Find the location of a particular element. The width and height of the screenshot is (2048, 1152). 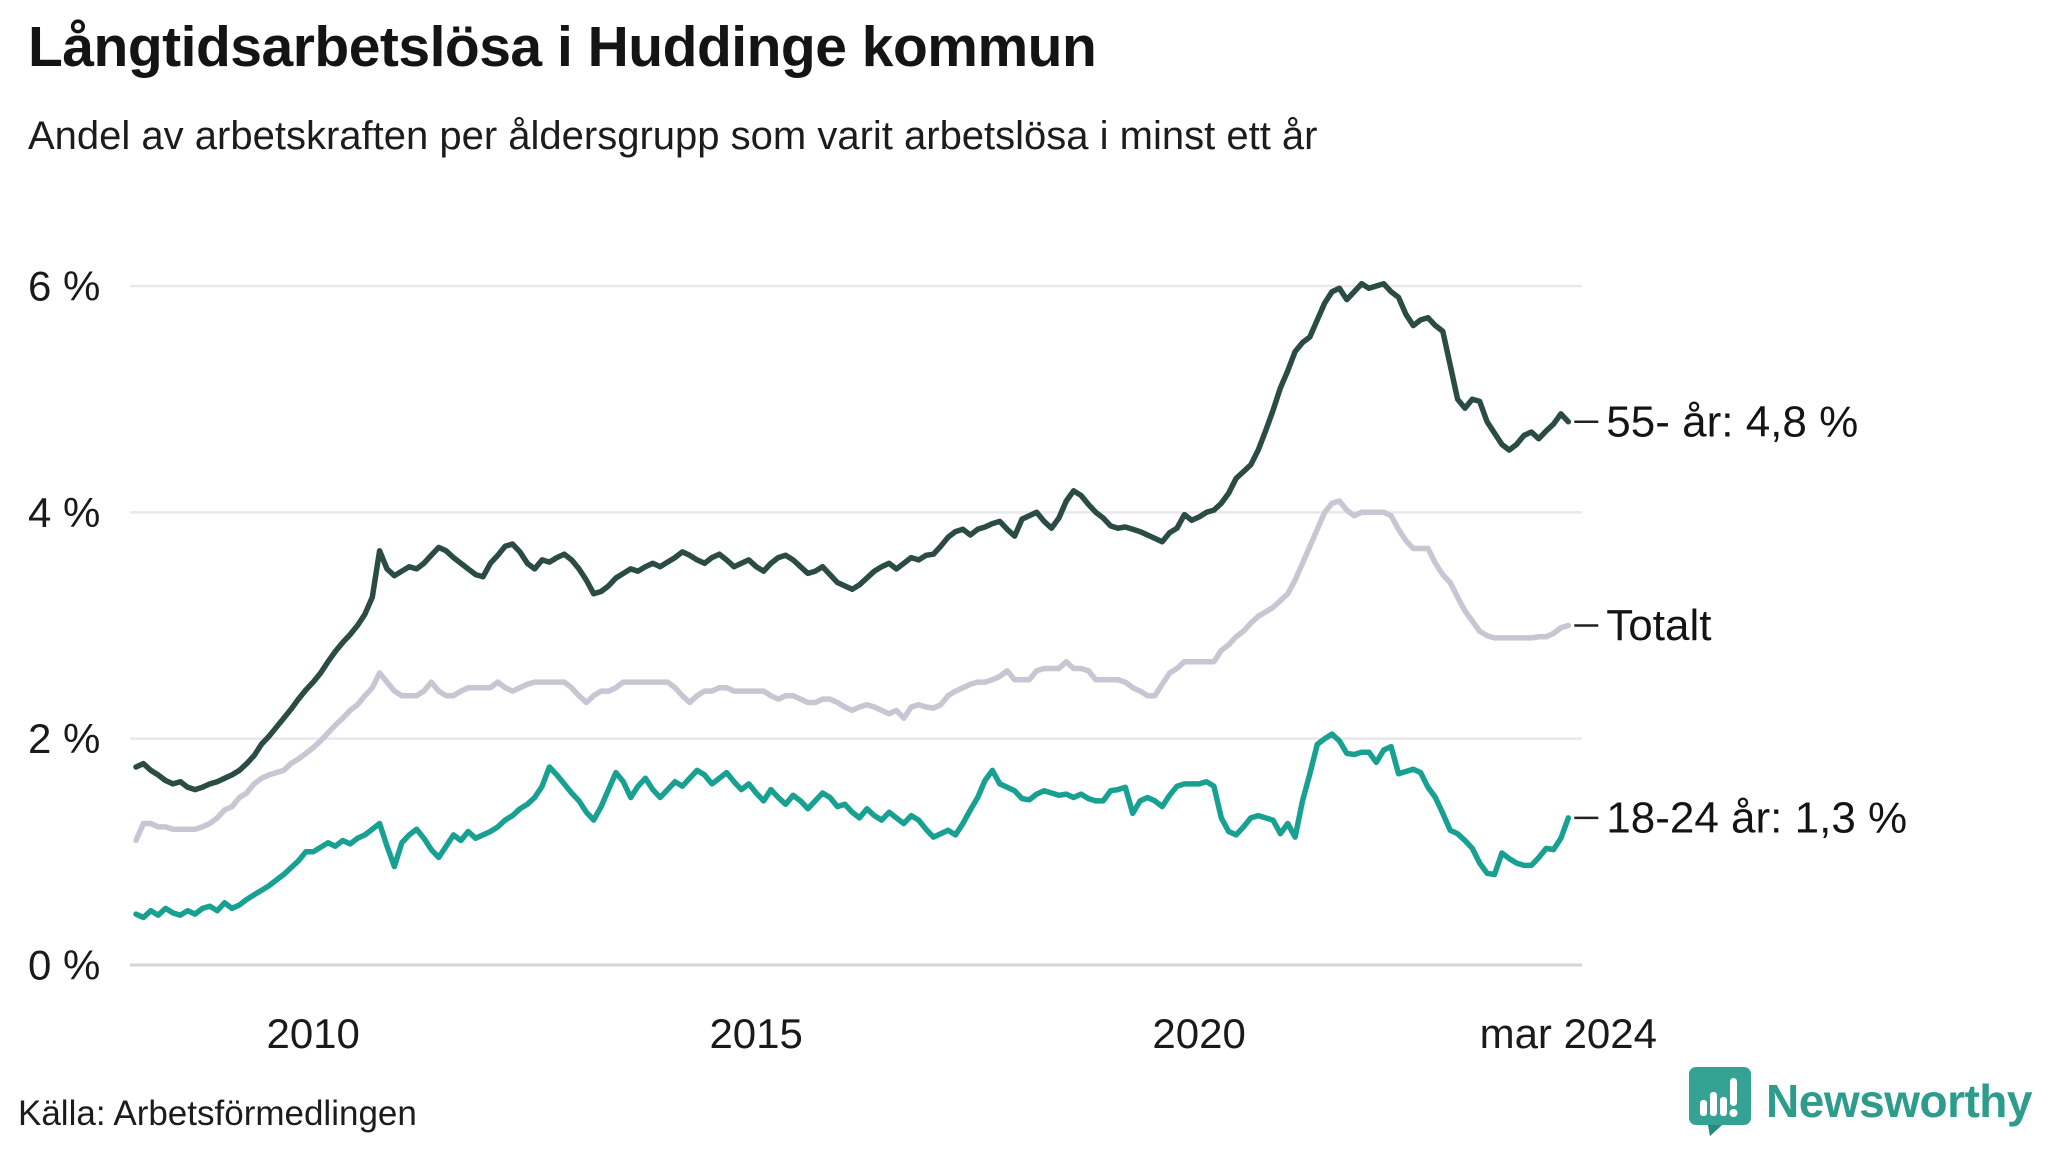

y-axis-label: 0 % is located at coordinates (64, 965).